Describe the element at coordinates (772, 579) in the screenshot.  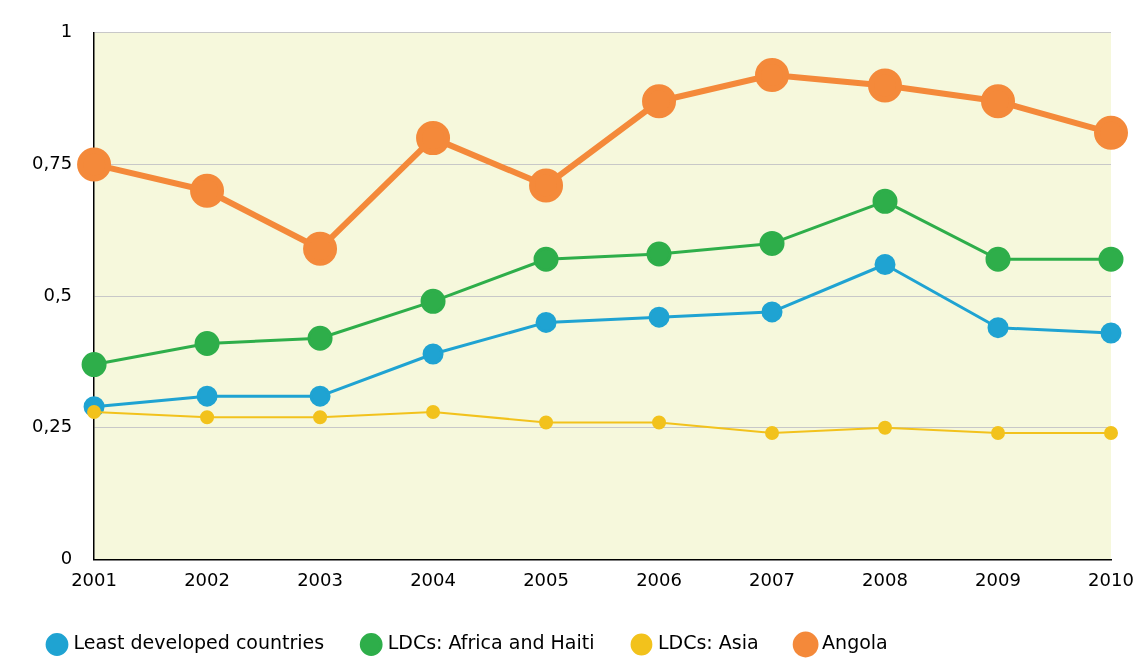
I see `x-tick-label: 2007` at that location.